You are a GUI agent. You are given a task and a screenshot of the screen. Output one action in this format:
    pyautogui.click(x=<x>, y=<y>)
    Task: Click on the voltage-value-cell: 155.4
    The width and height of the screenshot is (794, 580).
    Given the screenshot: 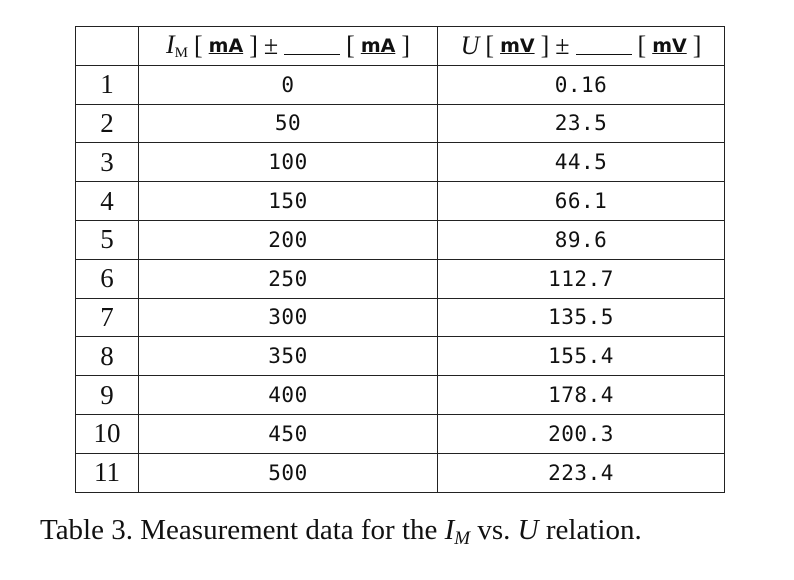 What is the action you would take?
    pyautogui.click(x=581, y=356)
    